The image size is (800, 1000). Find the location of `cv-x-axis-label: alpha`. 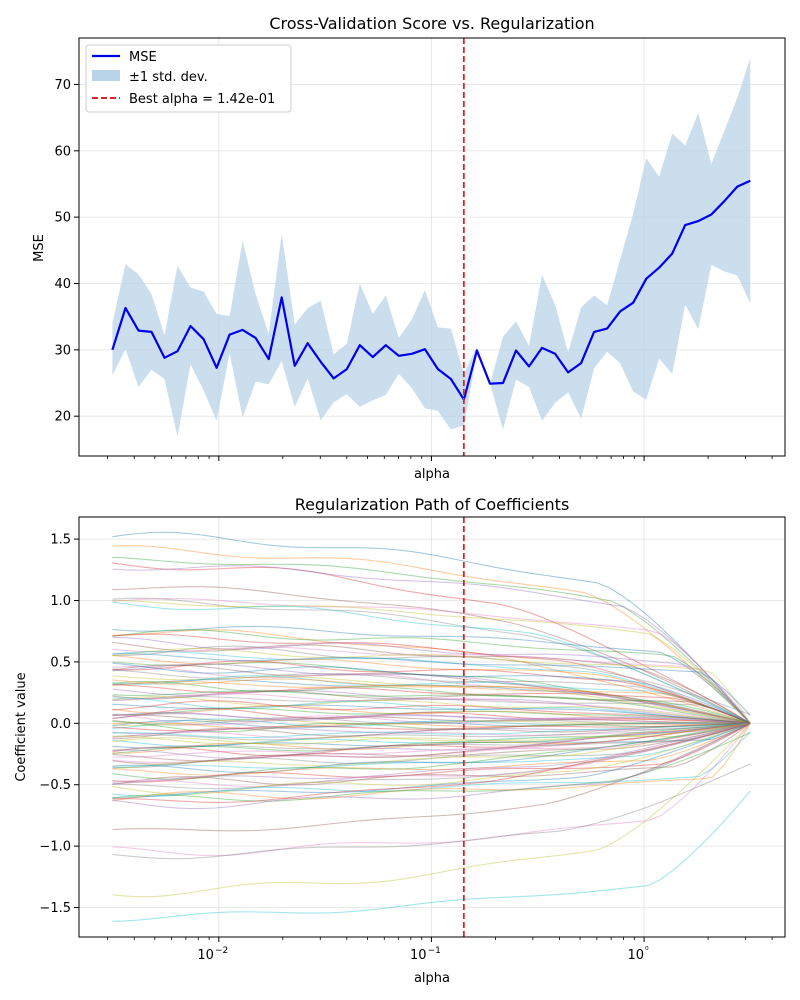

cv-x-axis-label: alpha is located at coordinates (432, 474).